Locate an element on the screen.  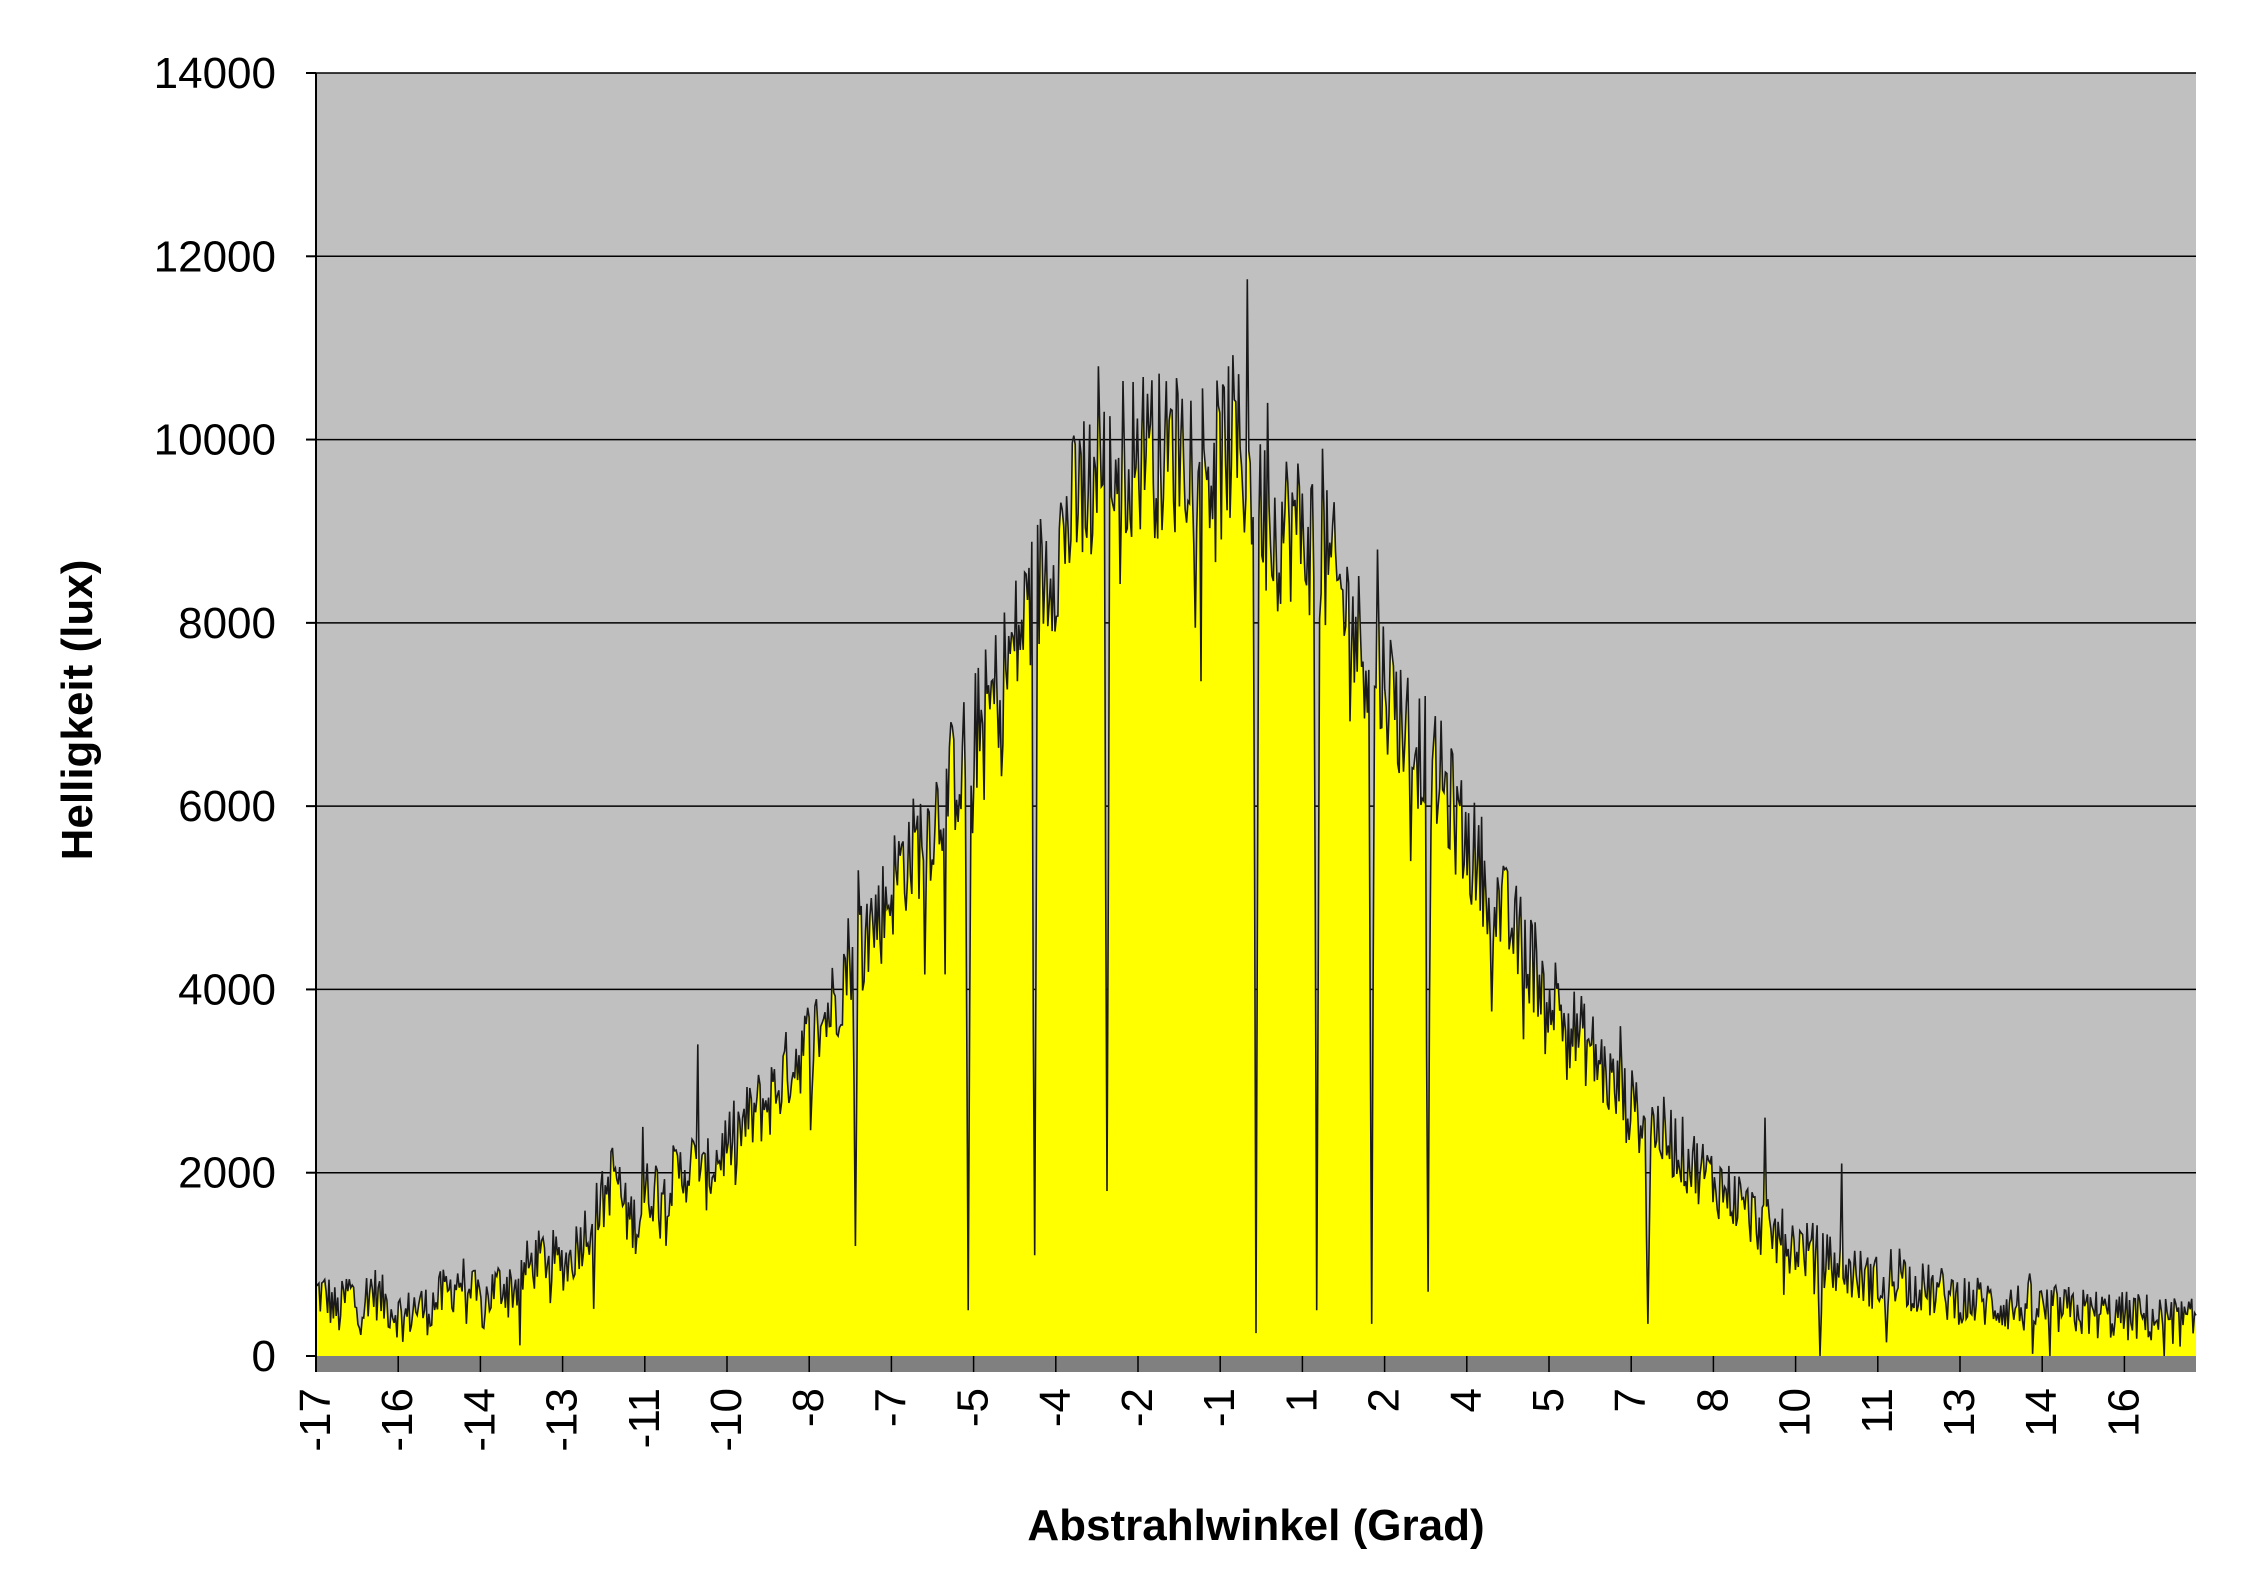
x-tick-label: 10 is located at coordinates (1795, 1412).